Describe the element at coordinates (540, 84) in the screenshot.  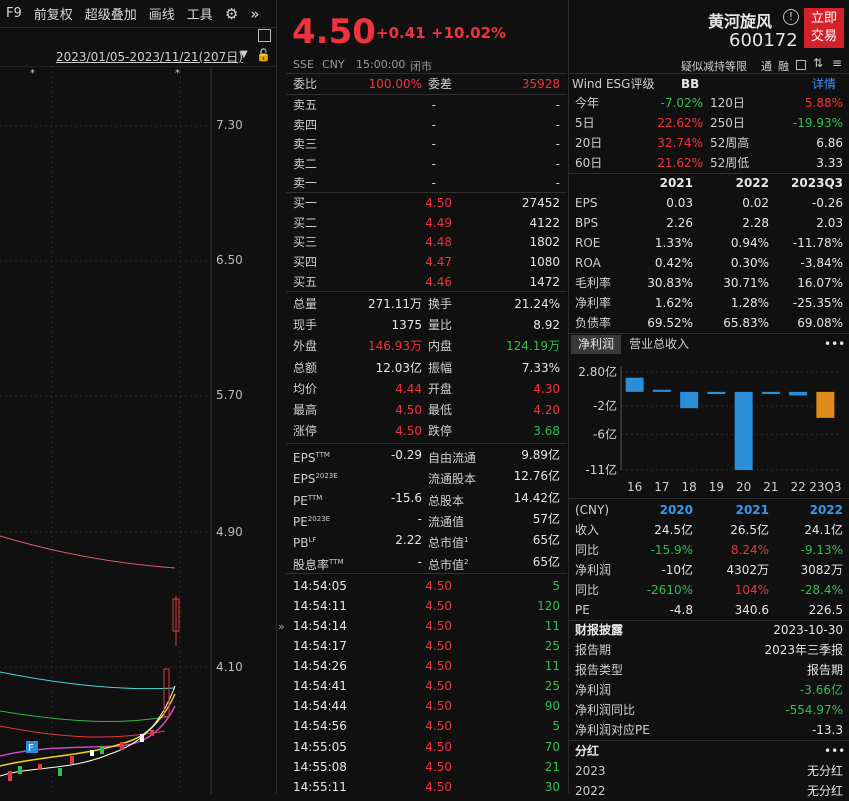
I see `wc-value: 35928` at that location.